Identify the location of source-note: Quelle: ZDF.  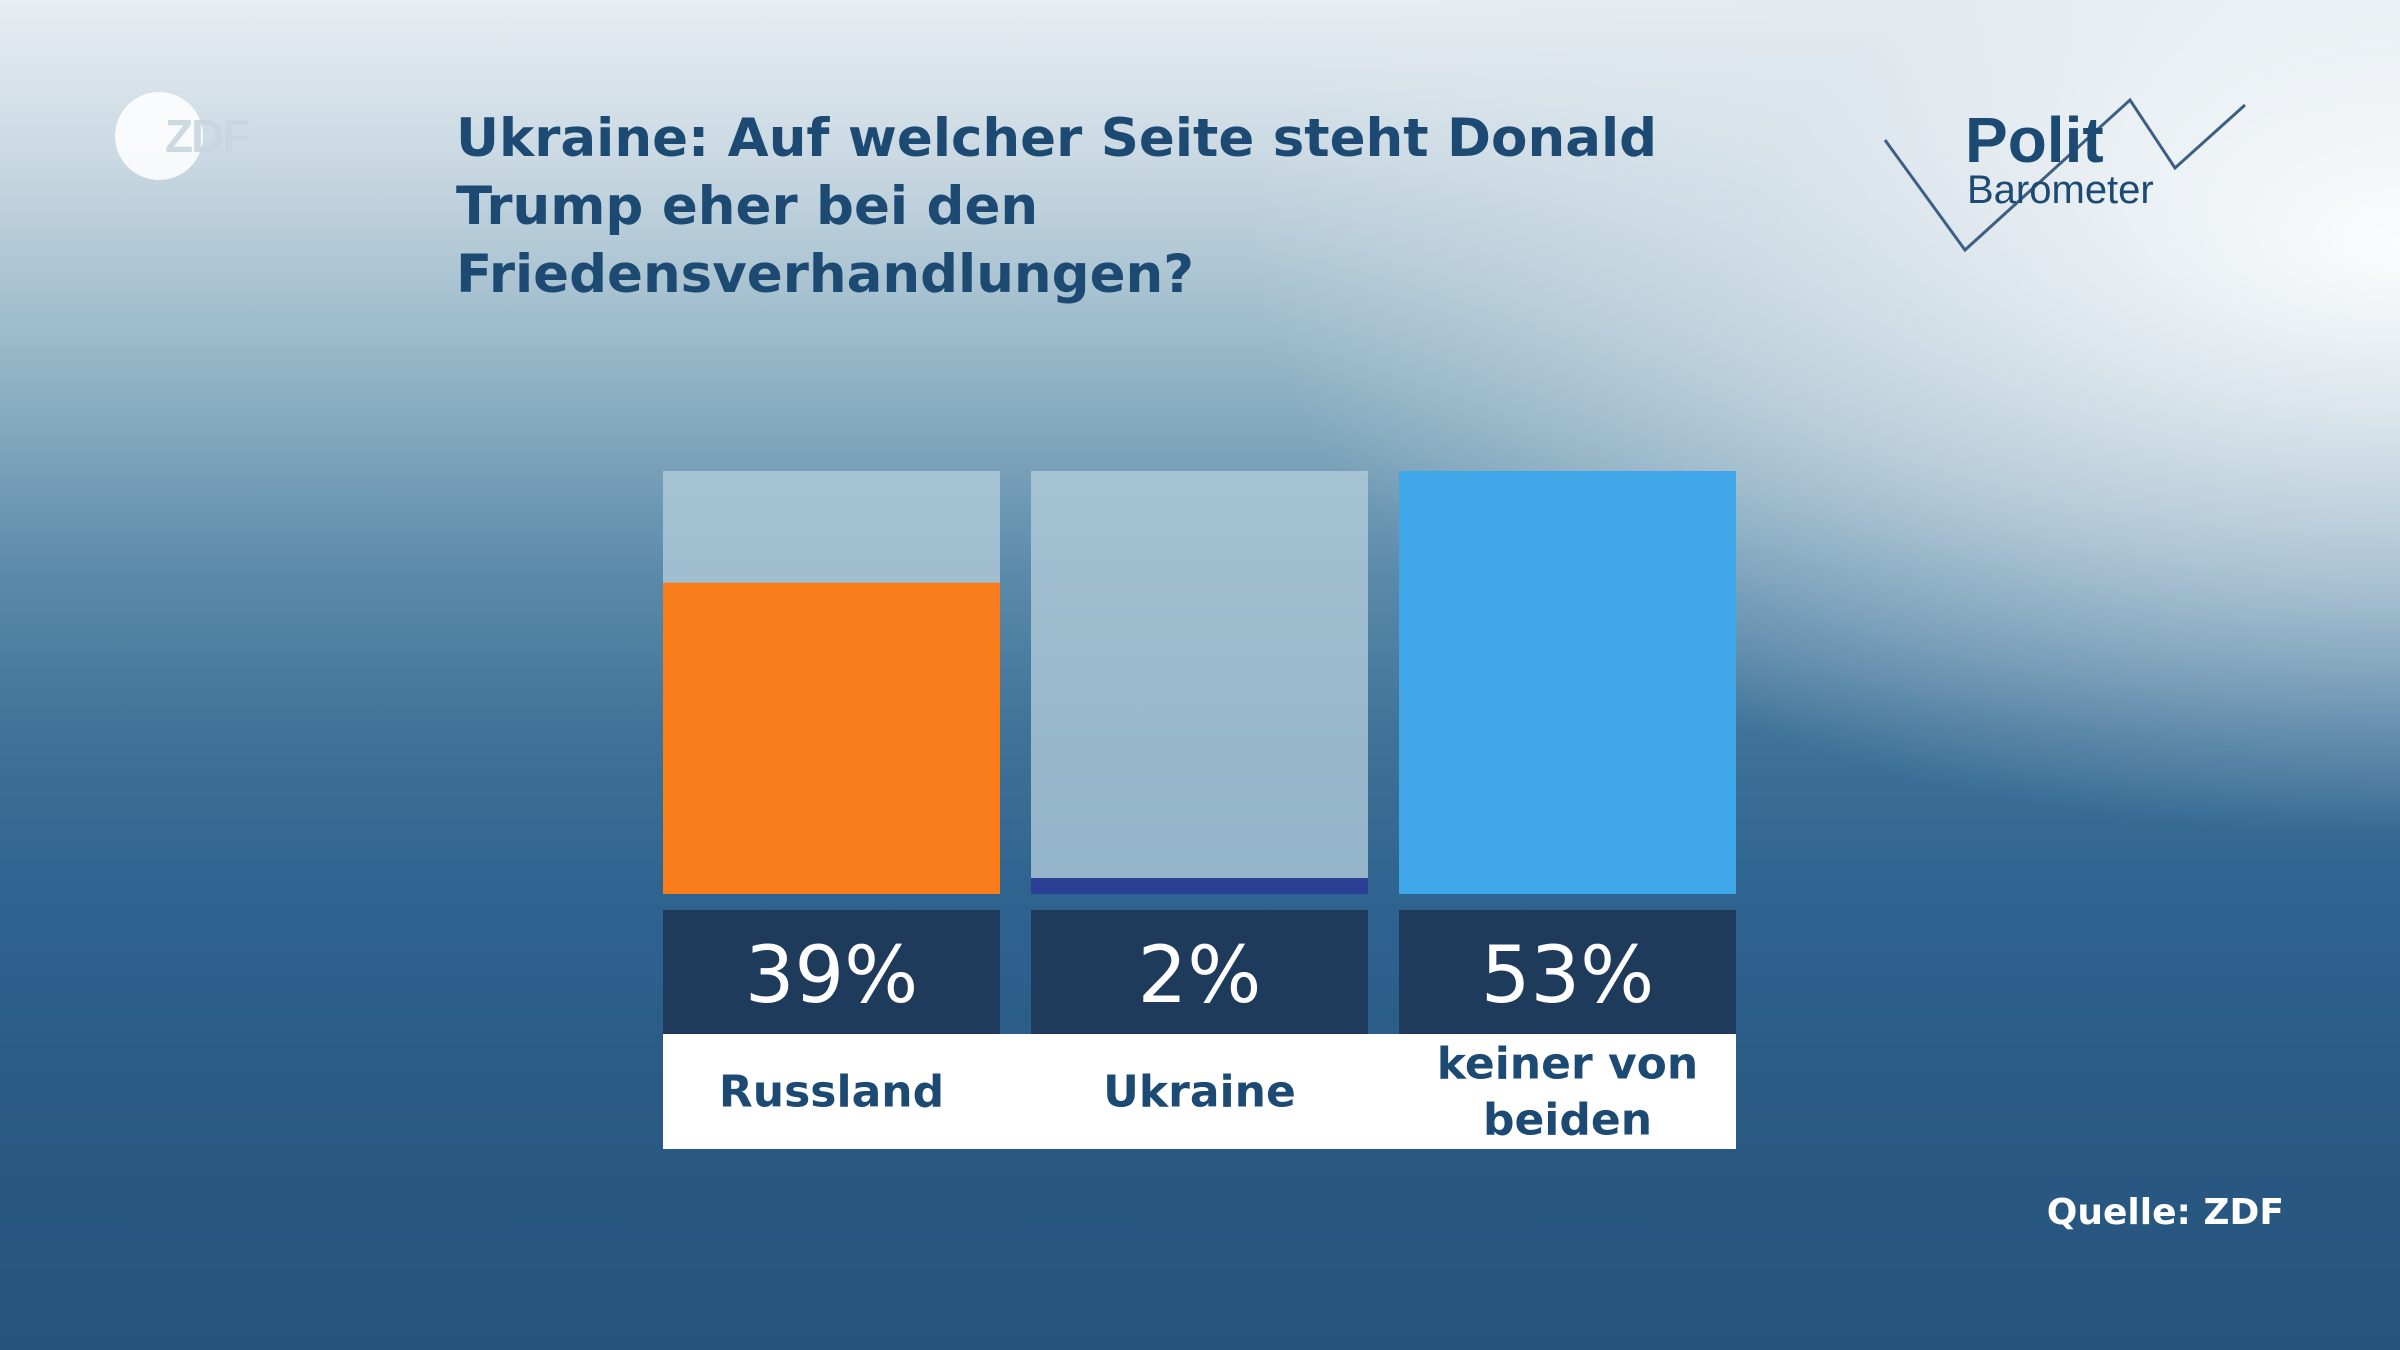
(2165, 1212).